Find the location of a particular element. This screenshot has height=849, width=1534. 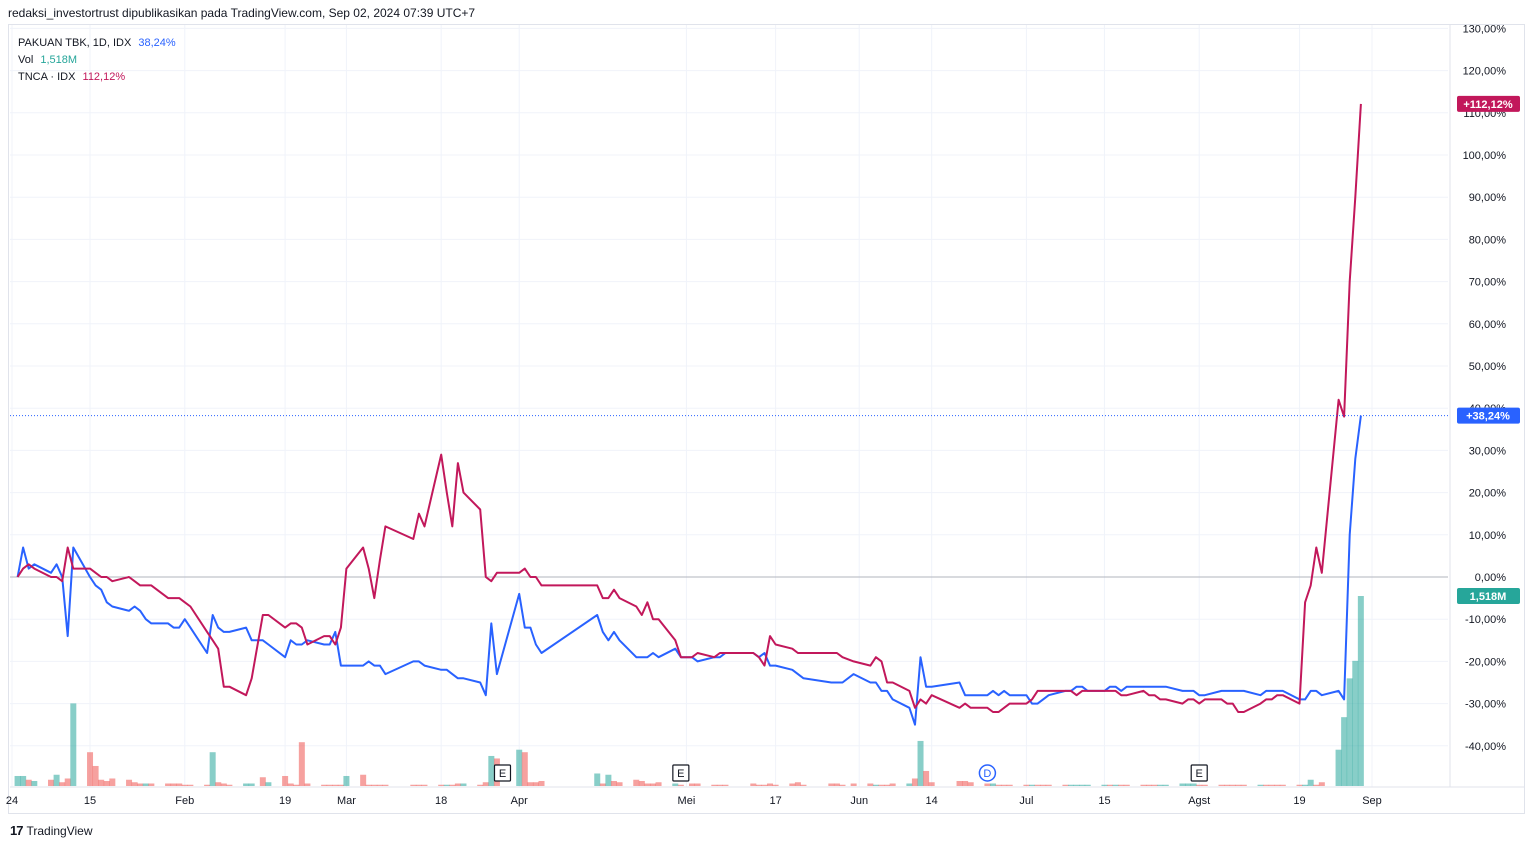

badge-pakuan-bg is located at coordinates (1488, 415).